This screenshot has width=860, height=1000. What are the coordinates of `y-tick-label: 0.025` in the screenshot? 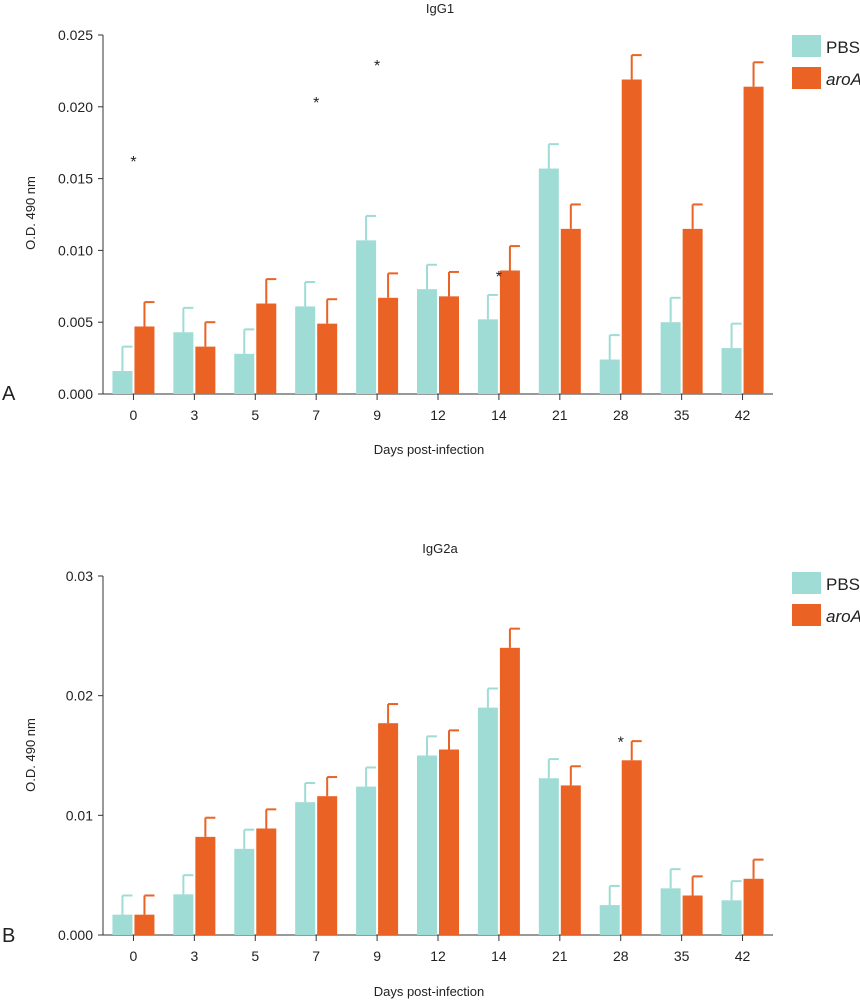 It's located at (75, 35).